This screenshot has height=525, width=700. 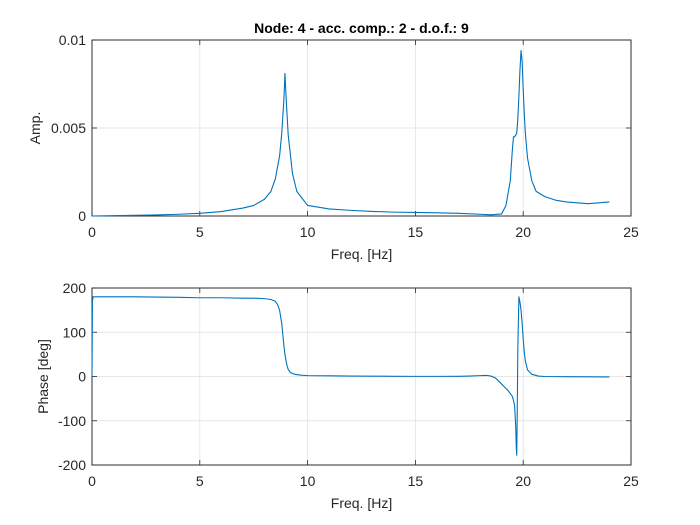 I want to click on y-axis-label: Phase [deg], so click(x=43, y=376).